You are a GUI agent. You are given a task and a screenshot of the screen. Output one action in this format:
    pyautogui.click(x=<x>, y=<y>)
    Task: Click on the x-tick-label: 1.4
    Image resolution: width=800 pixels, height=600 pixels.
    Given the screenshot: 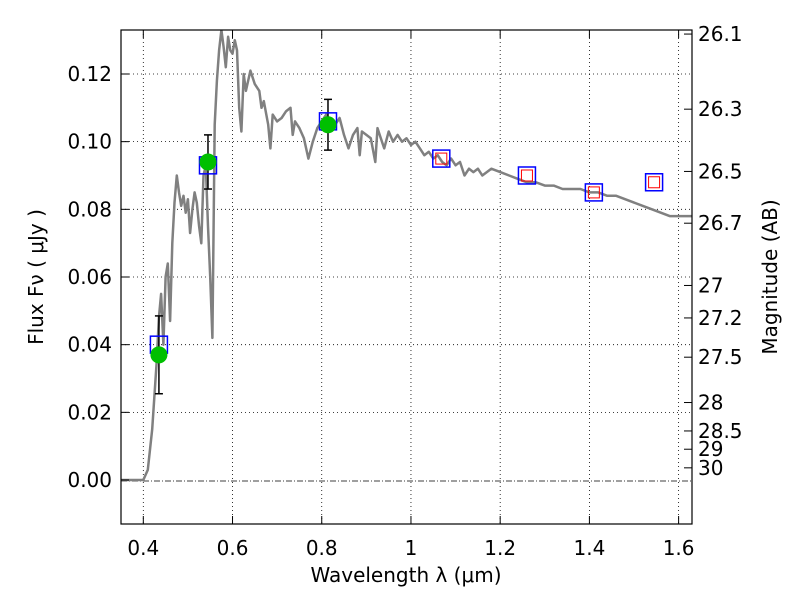 What is the action you would take?
    pyautogui.click(x=589, y=548)
    